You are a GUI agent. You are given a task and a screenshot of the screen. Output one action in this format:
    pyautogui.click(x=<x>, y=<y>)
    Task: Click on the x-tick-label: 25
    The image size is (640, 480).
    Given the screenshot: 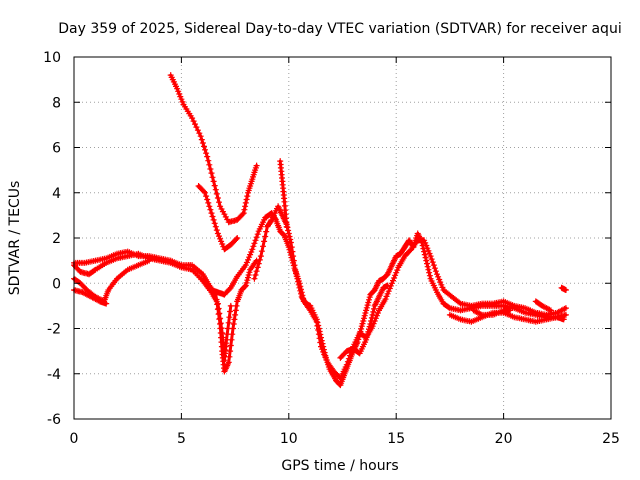 What is the action you would take?
    pyautogui.click(x=611, y=439)
    